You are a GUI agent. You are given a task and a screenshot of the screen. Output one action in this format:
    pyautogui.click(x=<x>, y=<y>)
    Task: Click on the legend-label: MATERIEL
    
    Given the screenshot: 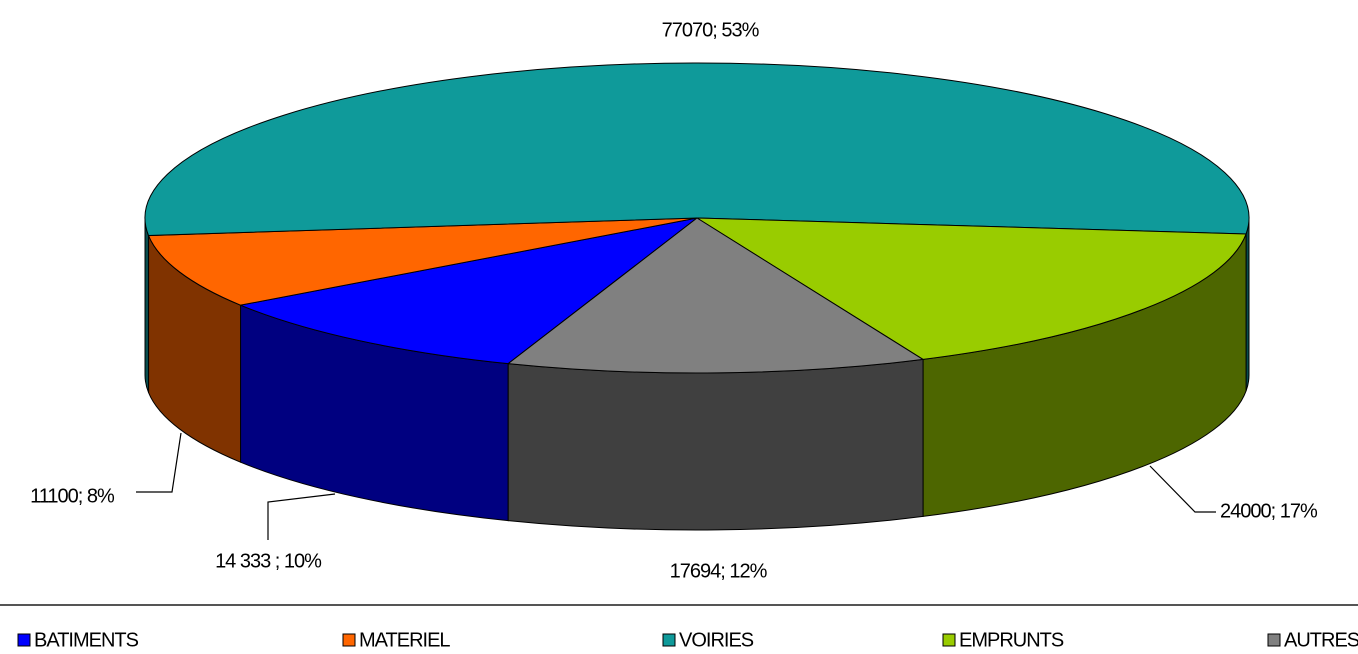 What is the action you would take?
    pyautogui.click(x=404, y=640)
    